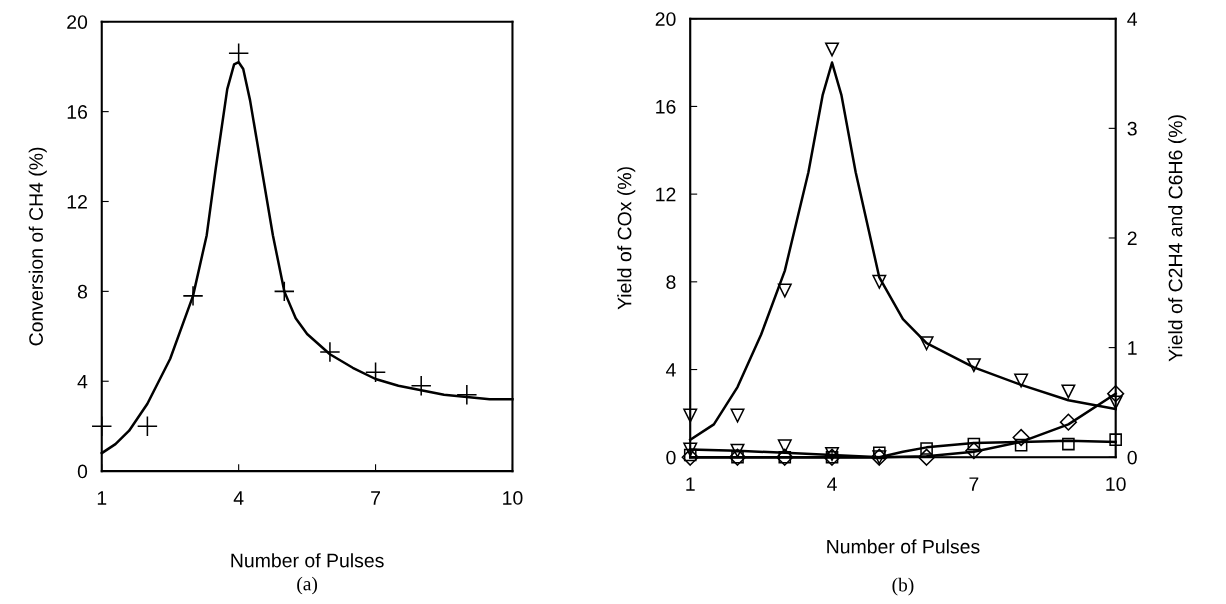 The width and height of the screenshot is (1226, 604). Describe the element at coordinates (1132, 348) in the screenshot. I see `y2-tick-label: 1` at that location.